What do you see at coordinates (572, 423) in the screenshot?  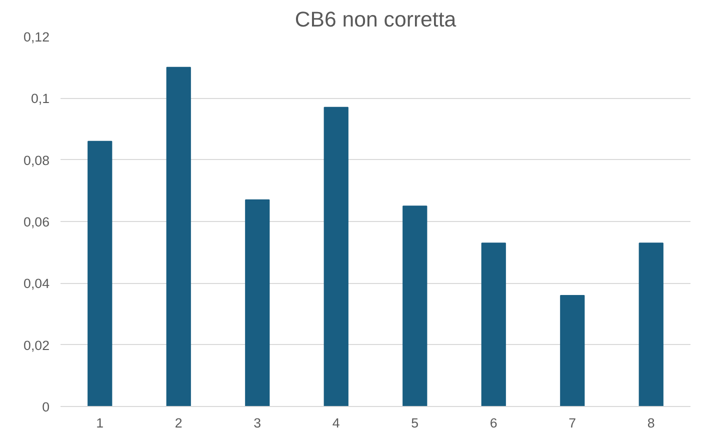 I see `x-tick-label: 7` at bounding box center [572, 423].